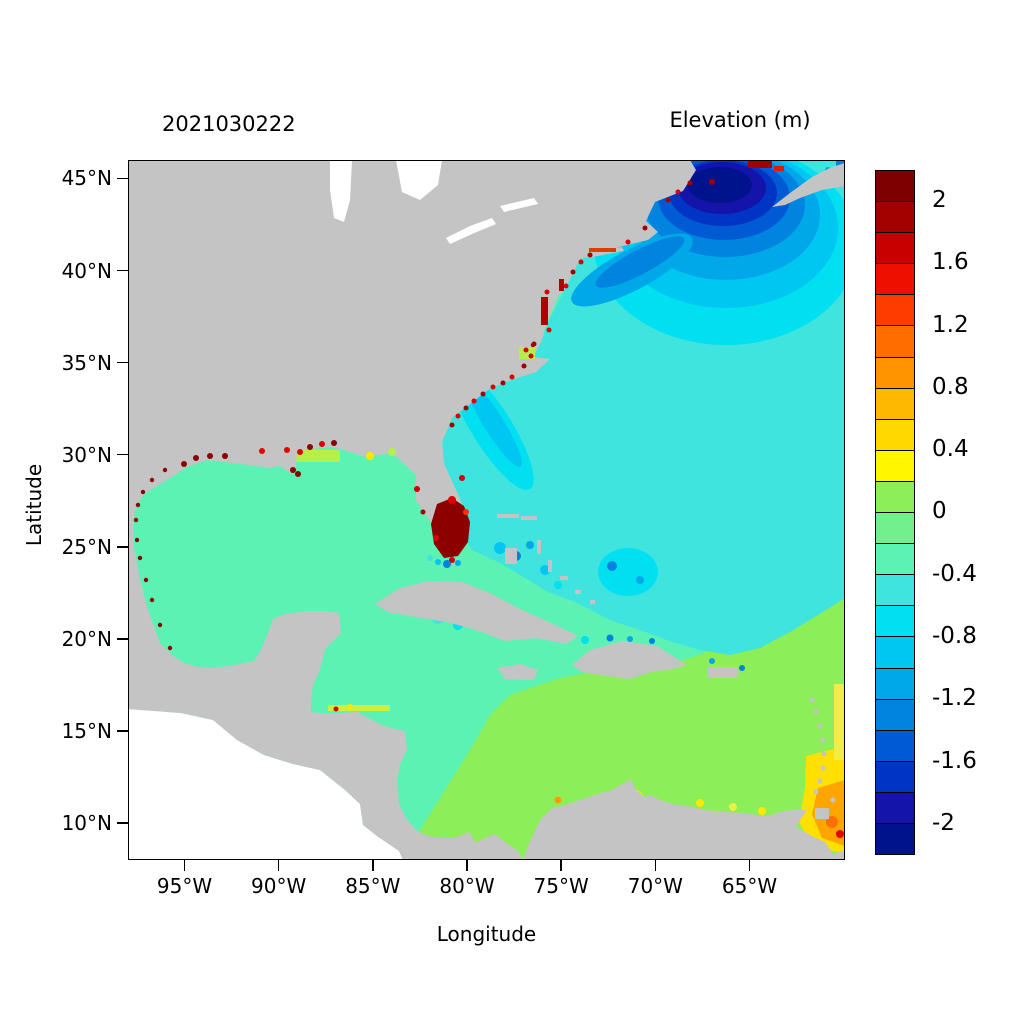 The width and height of the screenshot is (1024, 1024). What do you see at coordinates (86, 270) in the screenshot?
I see `y-axis-tick-label: 40°N` at bounding box center [86, 270].